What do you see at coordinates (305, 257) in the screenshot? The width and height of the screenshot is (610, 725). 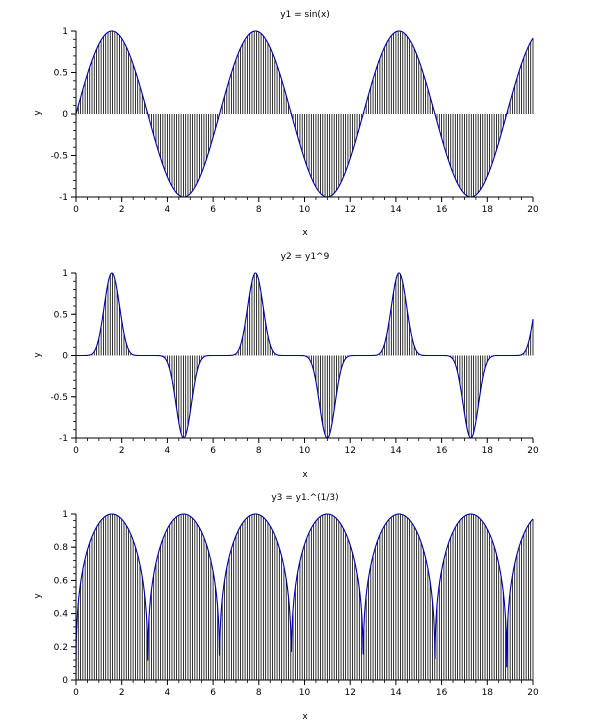 I see `chart-title: y2 = y1^9` at bounding box center [305, 257].